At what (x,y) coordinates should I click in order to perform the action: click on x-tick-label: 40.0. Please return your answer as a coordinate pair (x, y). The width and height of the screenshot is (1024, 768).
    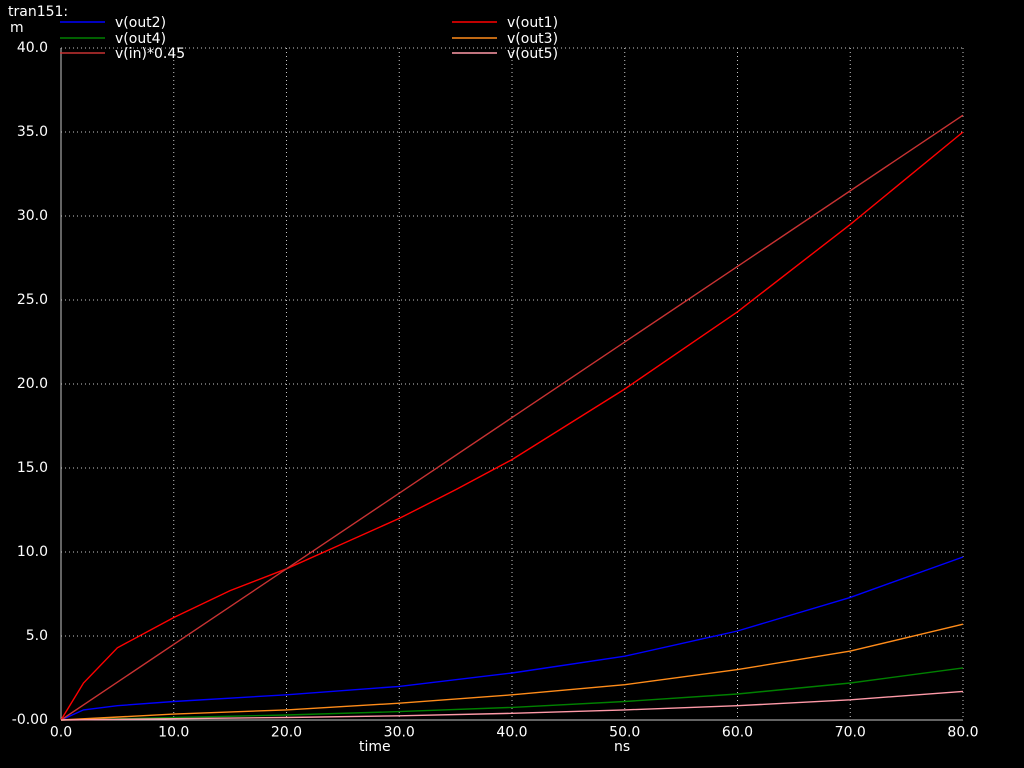
    Looking at the image, I should click on (511, 733).